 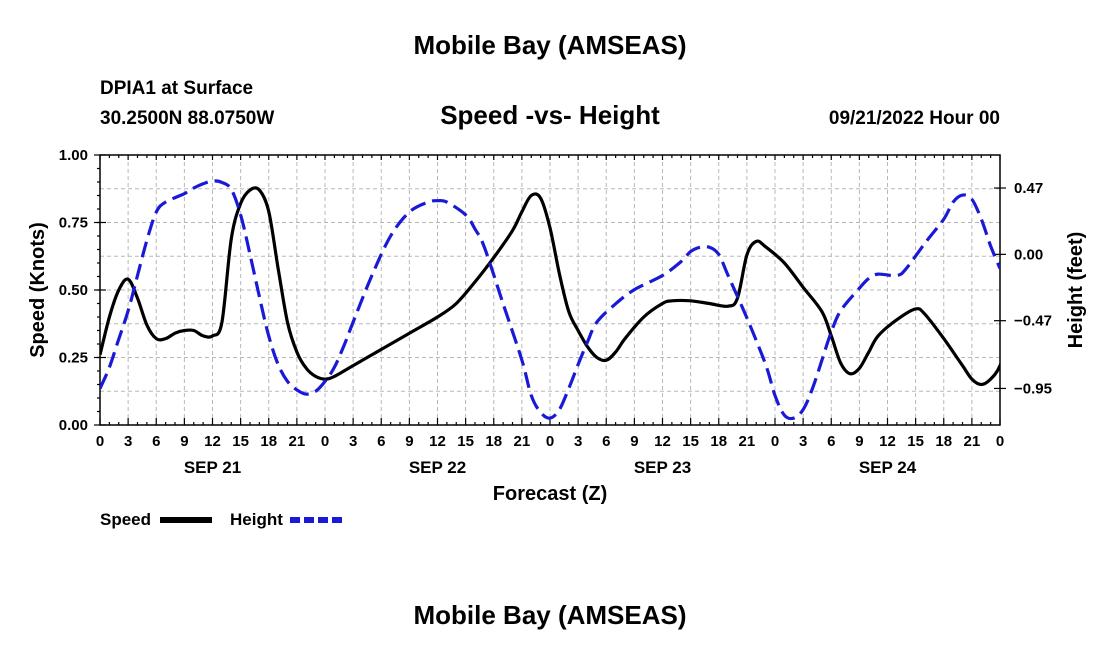 What do you see at coordinates (73, 155) in the screenshot?
I see `y-left-tick-label: 1.00` at bounding box center [73, 155].